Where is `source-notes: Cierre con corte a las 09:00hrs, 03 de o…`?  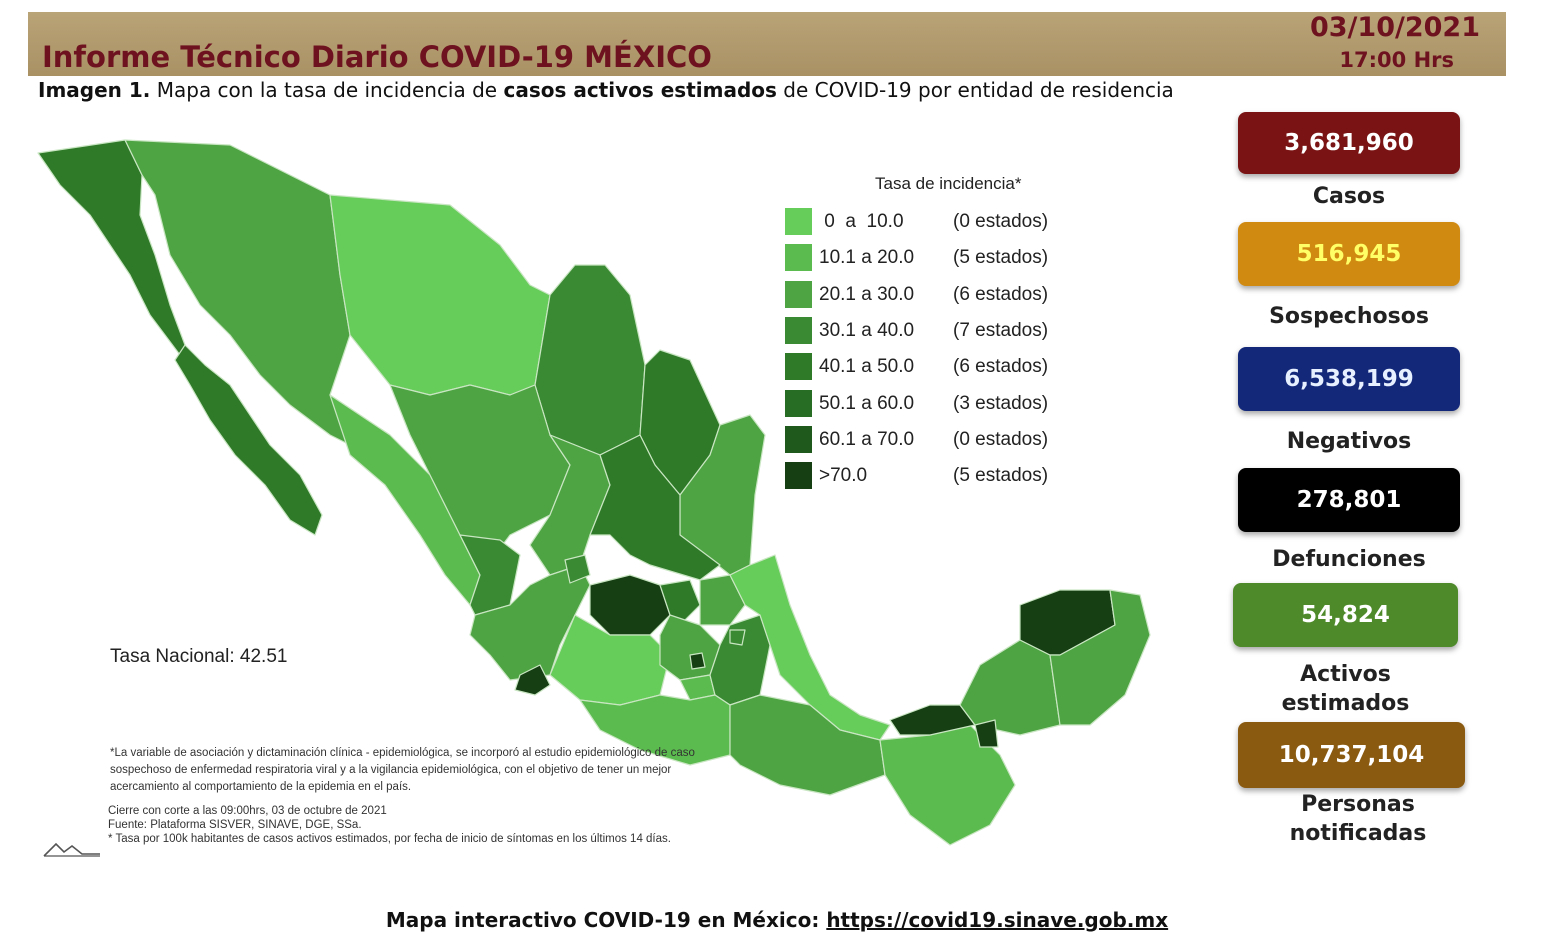
source-notes: Cierre con corte a las 09:00hrs, 03 de o… is located at coordinates (428, 825).